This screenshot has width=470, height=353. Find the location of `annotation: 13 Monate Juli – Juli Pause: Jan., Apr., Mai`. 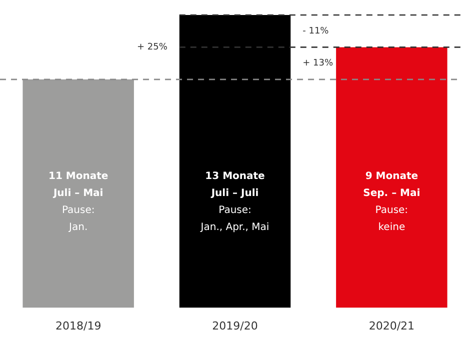

annotation: 13 Monate Juli – Juli Pause: Jan., Apr., Mai is located at coordinates (235, 202).